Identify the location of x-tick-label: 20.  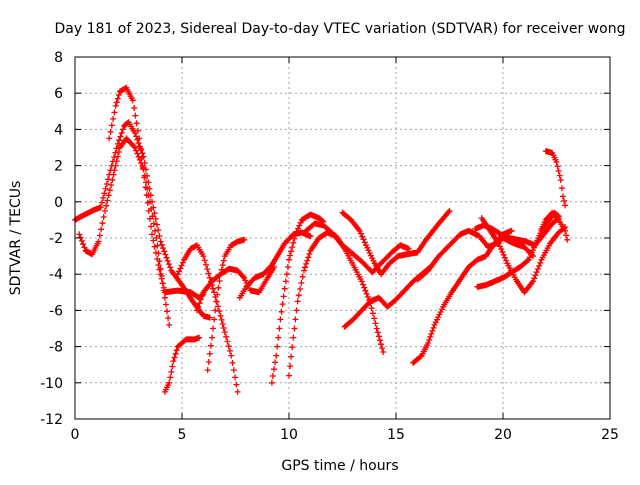
(503, 435).